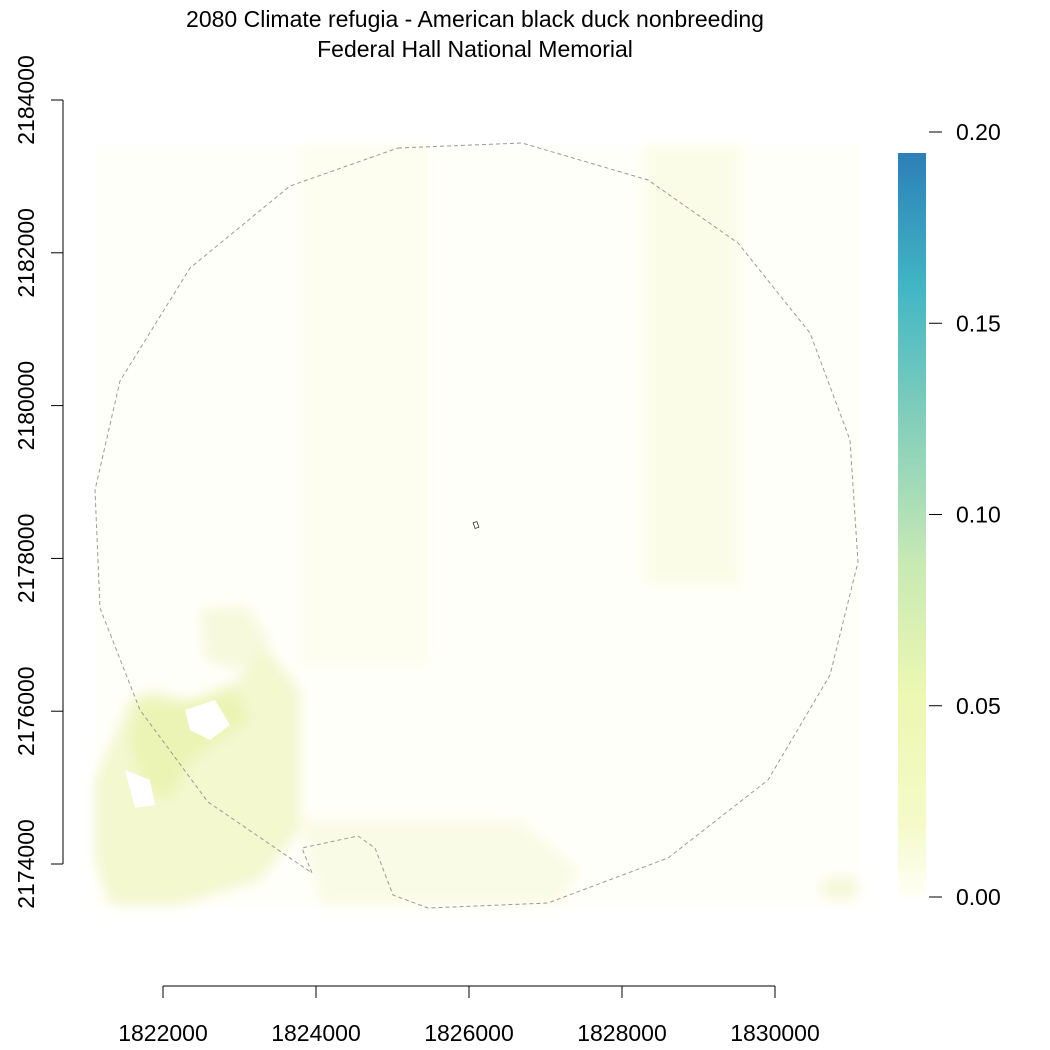 The image size is (1050, 1050). What do you see at coordinates (622, 1033) in the screenshot?
I see `x-tick-label: 1828000` at bounding box center [622, 1033].